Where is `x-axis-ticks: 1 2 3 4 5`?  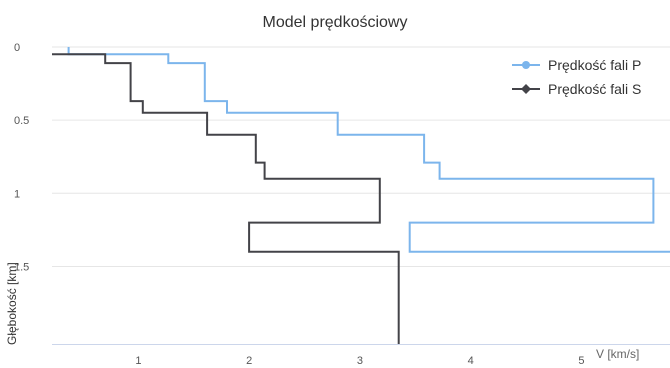
x-axis-ticks: 1 2 3 4 5 is located at coordinates (359, 361).